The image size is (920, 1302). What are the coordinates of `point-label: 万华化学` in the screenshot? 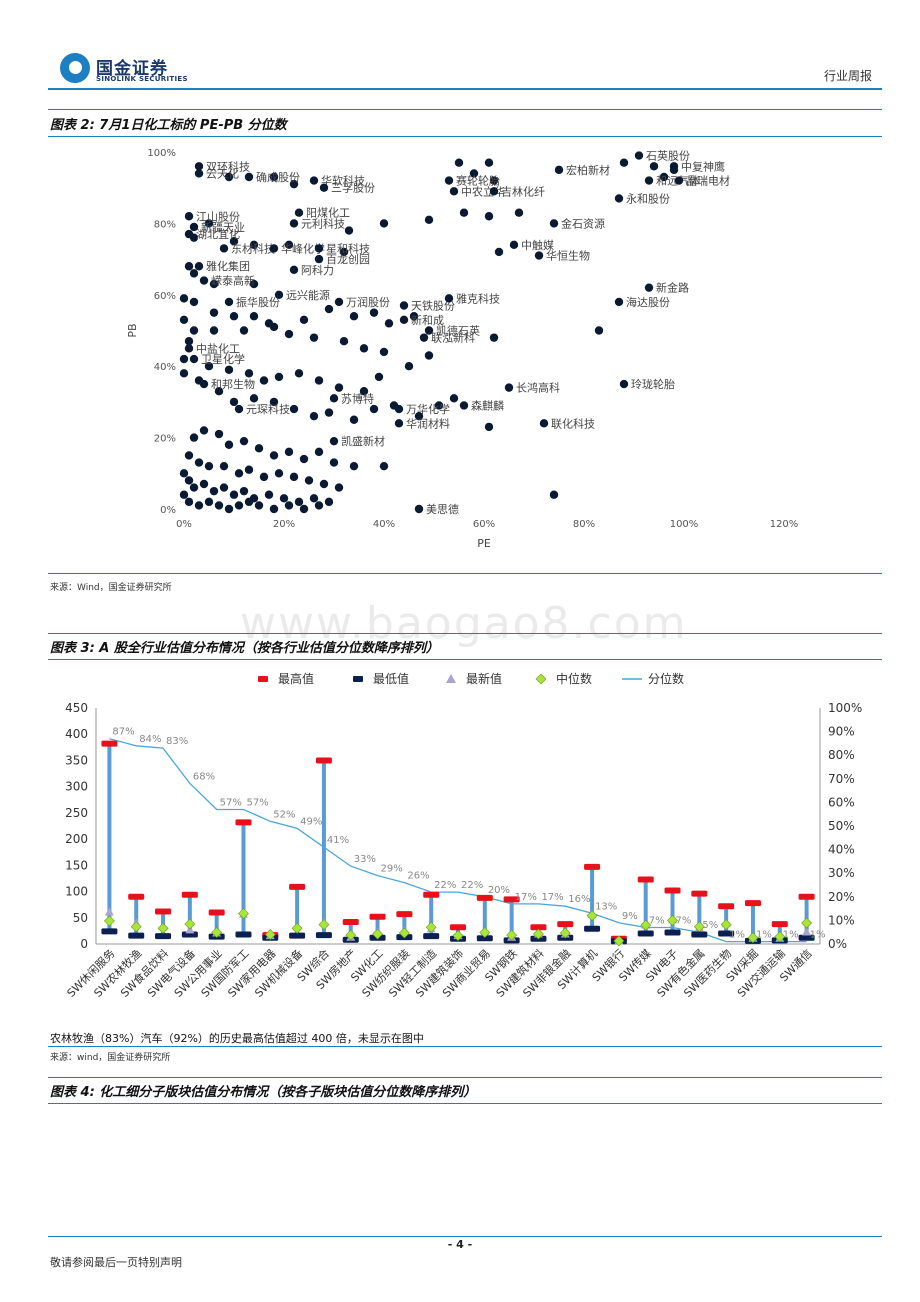 It's located at (428, 409).